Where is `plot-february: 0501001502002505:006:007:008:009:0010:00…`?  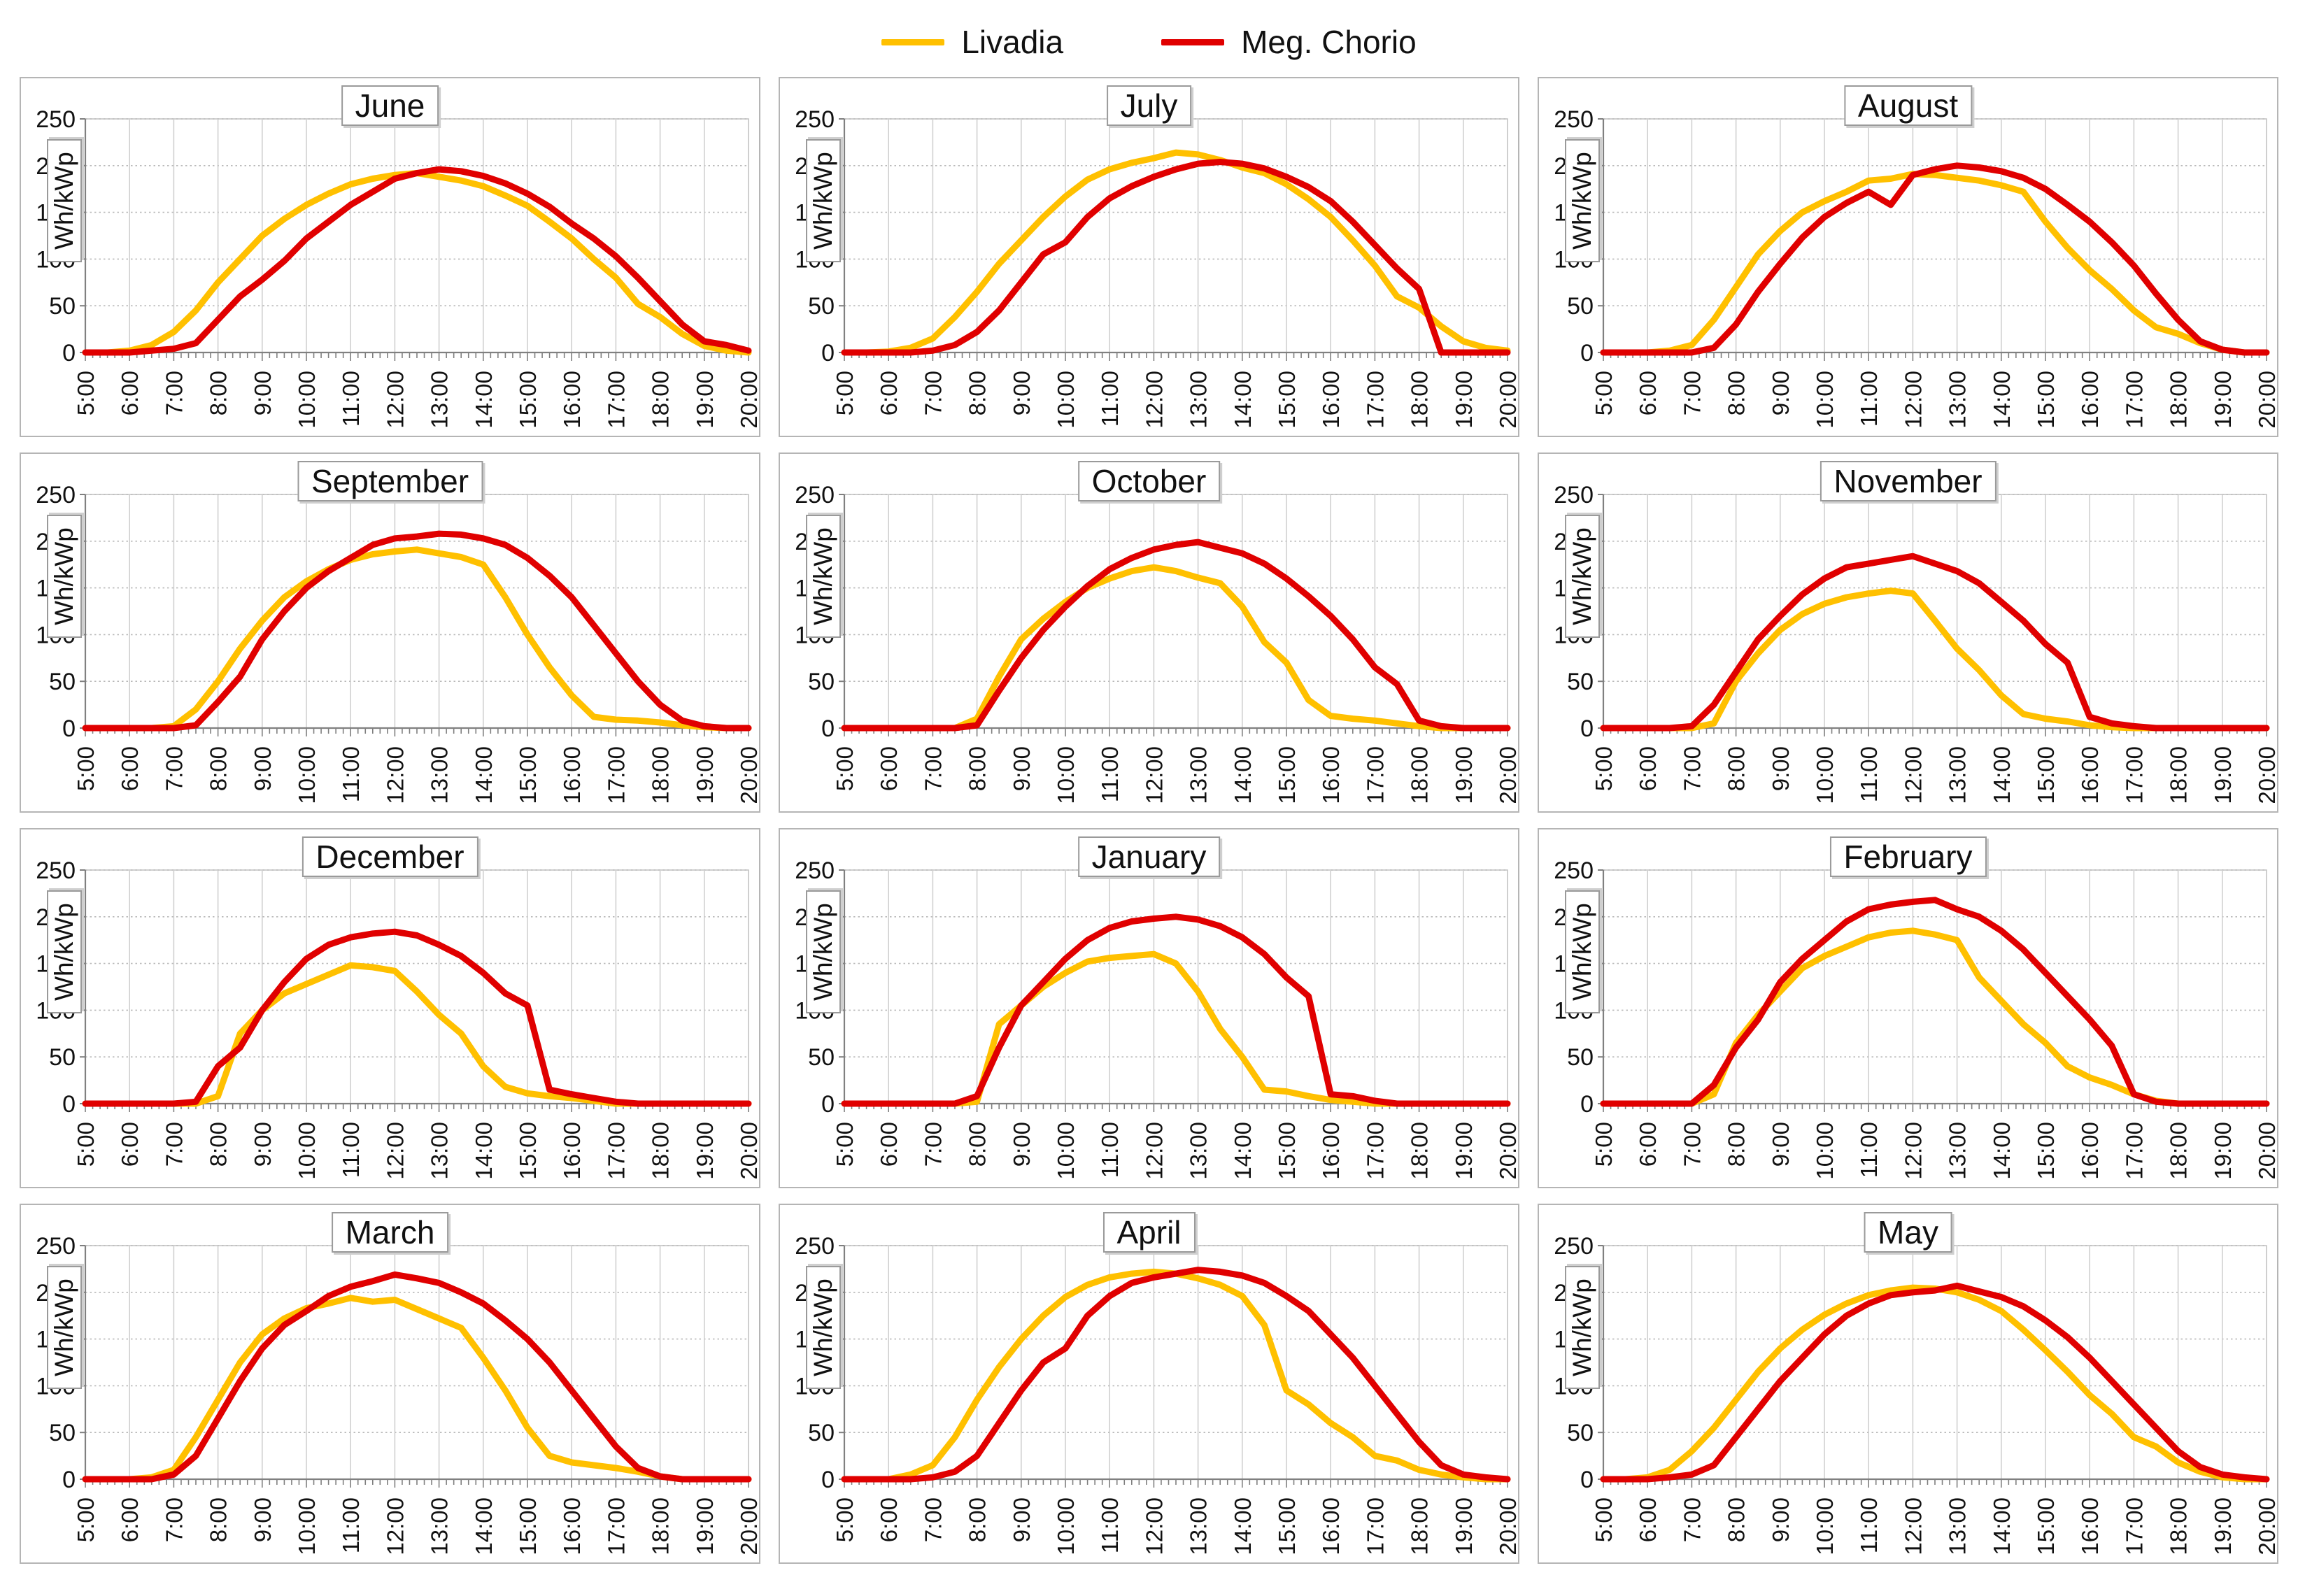 plot-february: 0501001502002505:006:007:008:009:0010:00… is located at coordinates (1915, 1018).